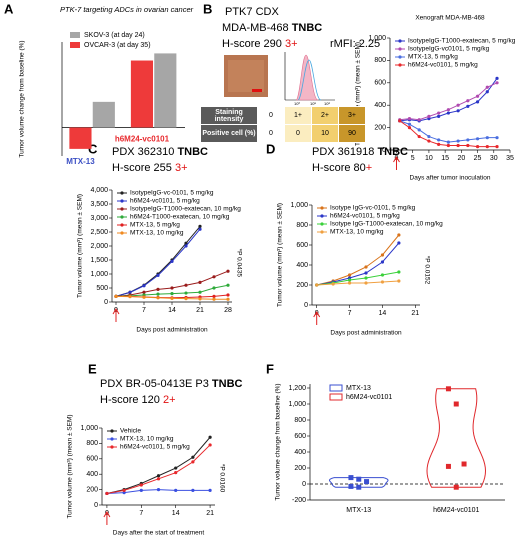 This screenshot has height=539, width=520. What do you see at coordinates (142, 168) in the screenshot?
I see `hscore: H-score 255` at bounding box center [142, 168].